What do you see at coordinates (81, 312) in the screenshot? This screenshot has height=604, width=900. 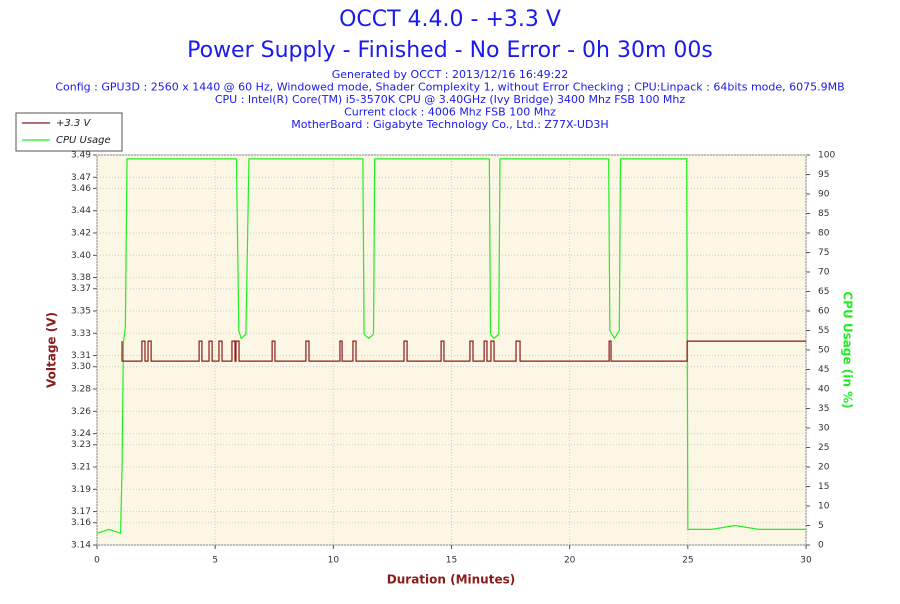 I see `y-tick-label: 3.35` at bounding box center [81, 312].